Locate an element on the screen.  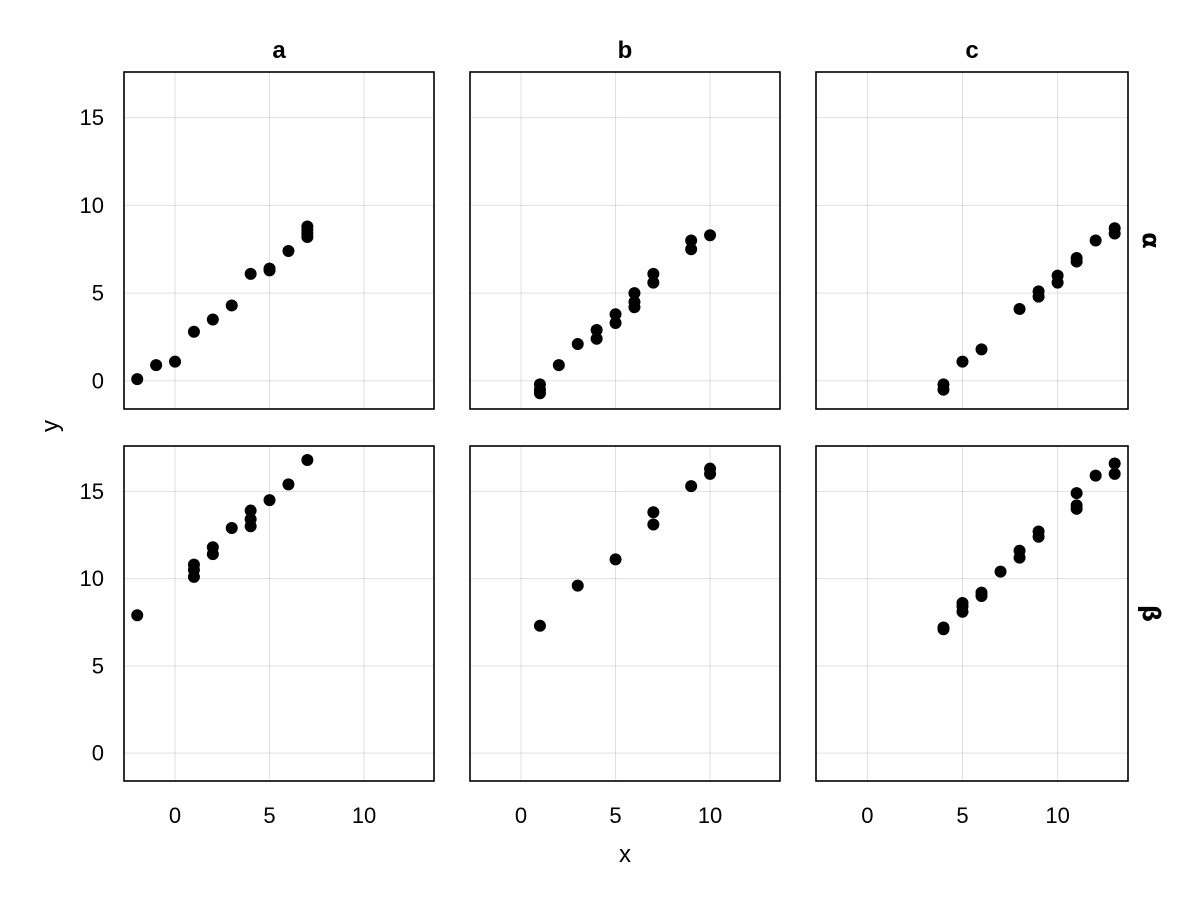
x-axis-label: x is located at coordinates (625, 854).